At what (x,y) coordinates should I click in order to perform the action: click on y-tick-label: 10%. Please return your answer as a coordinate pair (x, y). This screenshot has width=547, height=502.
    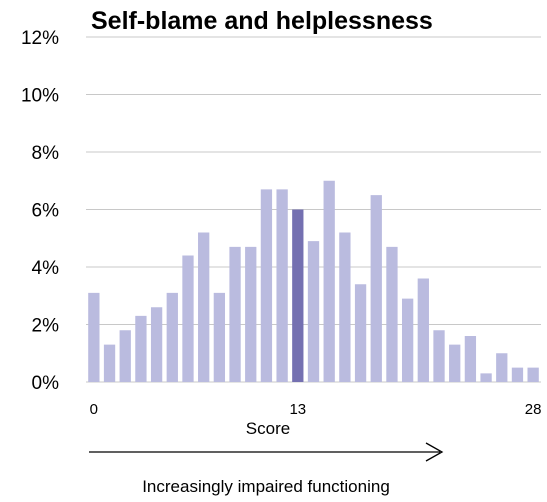
    Looking at the image, I should click on (40, 96).